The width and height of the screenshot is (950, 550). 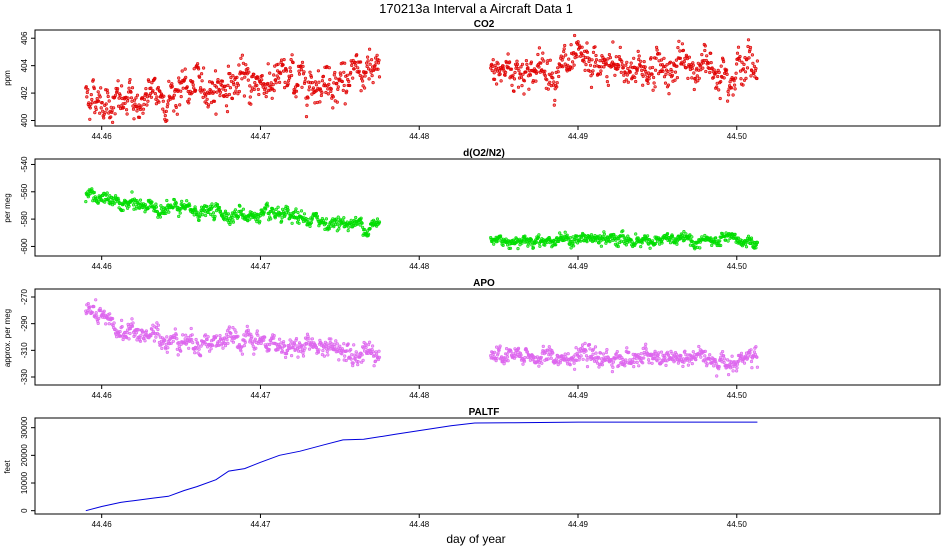 What do you see at coordinates (24, 350) in the screenshot?
I see `apo-y-tick-label: -310` at bounding box center [24, 350].